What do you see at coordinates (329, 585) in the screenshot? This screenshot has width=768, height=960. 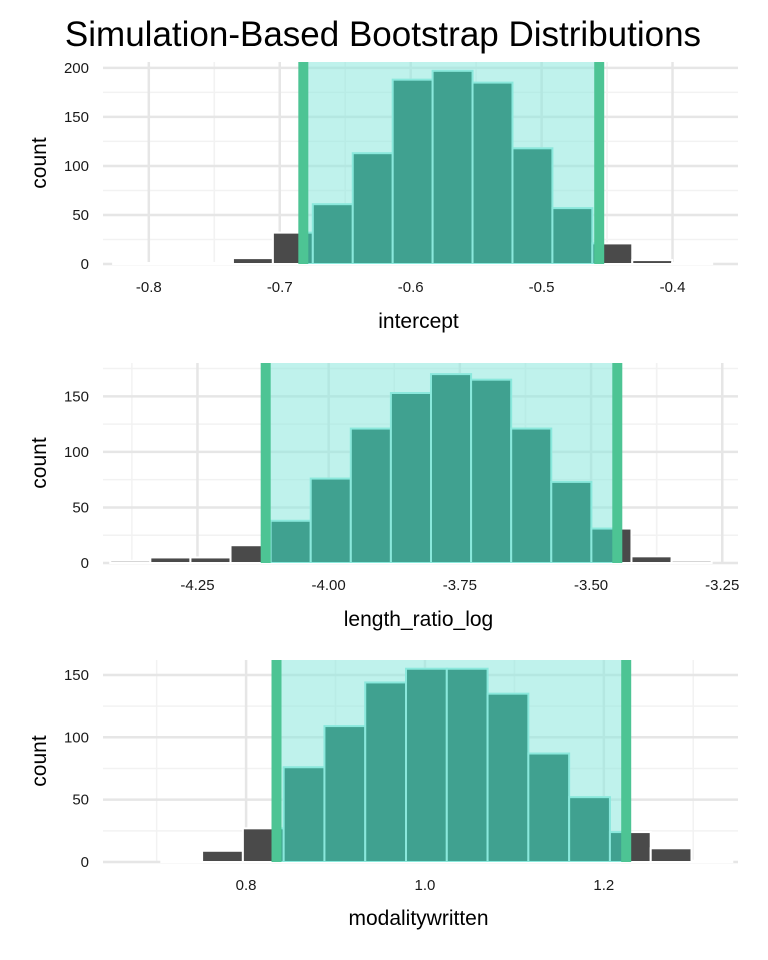 I see `x-tick-label: -4.00` at bounding box center [329, 585].